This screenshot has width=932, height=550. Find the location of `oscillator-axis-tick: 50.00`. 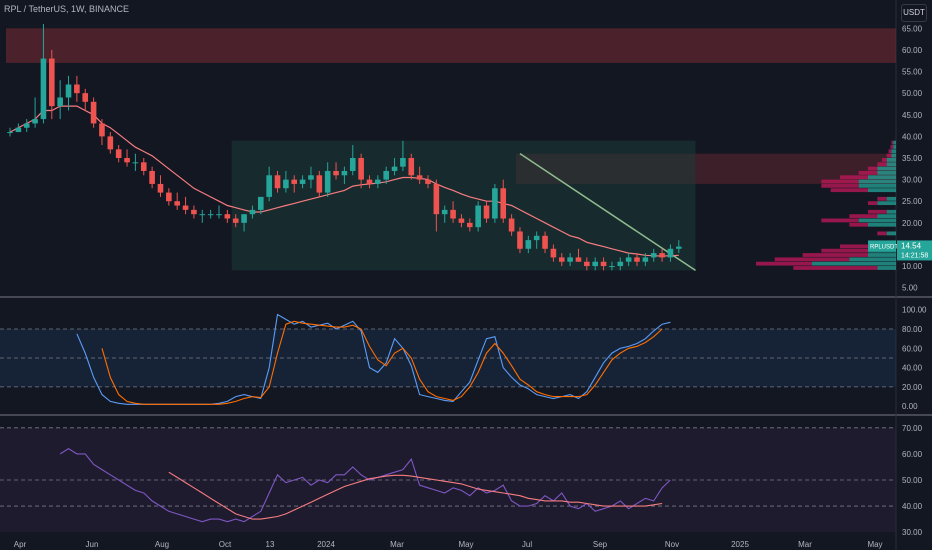

oscillator-axis-tick: 50.00 is located at coordinates (912, 480).